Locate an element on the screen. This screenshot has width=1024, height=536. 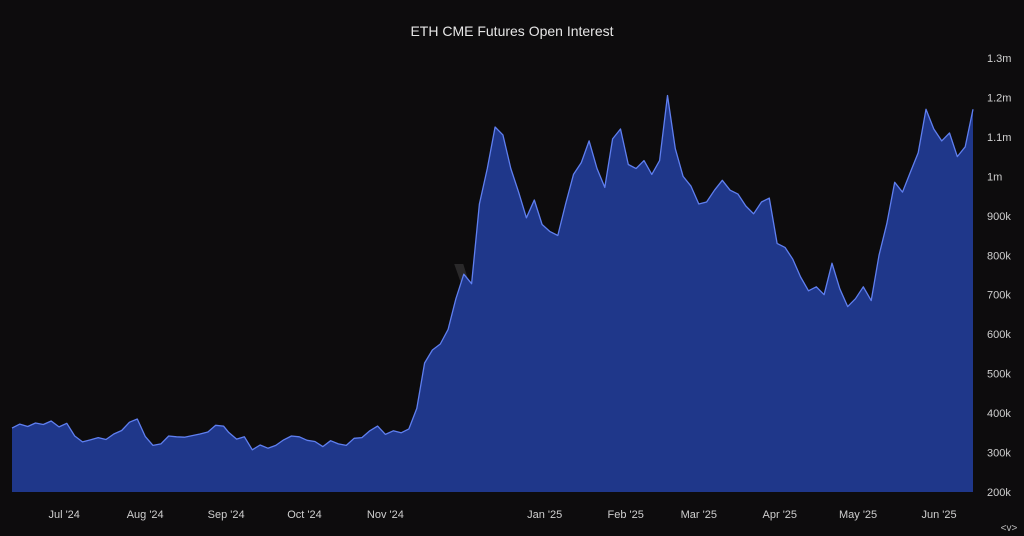
x-tick-label: Feb '25 is located at coordinates (626, 515).